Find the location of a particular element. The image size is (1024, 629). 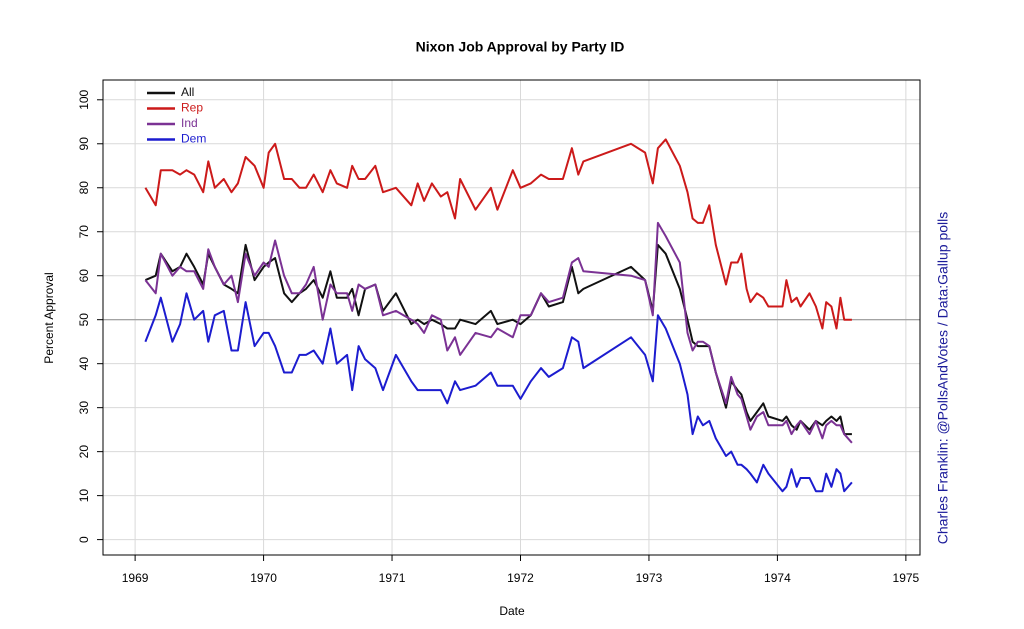

y-axis-label: Percent Approval is located at coordinates (49, 317).